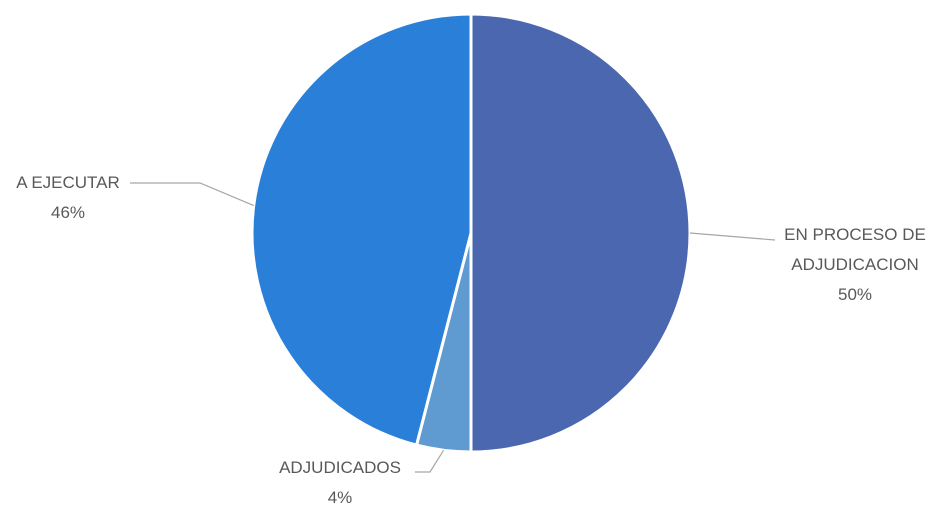  Describe the element at coordinates (855, 249) in the screenshot. I see `slice-label: EN PROCESO DE ADJUDICACION` at that location.